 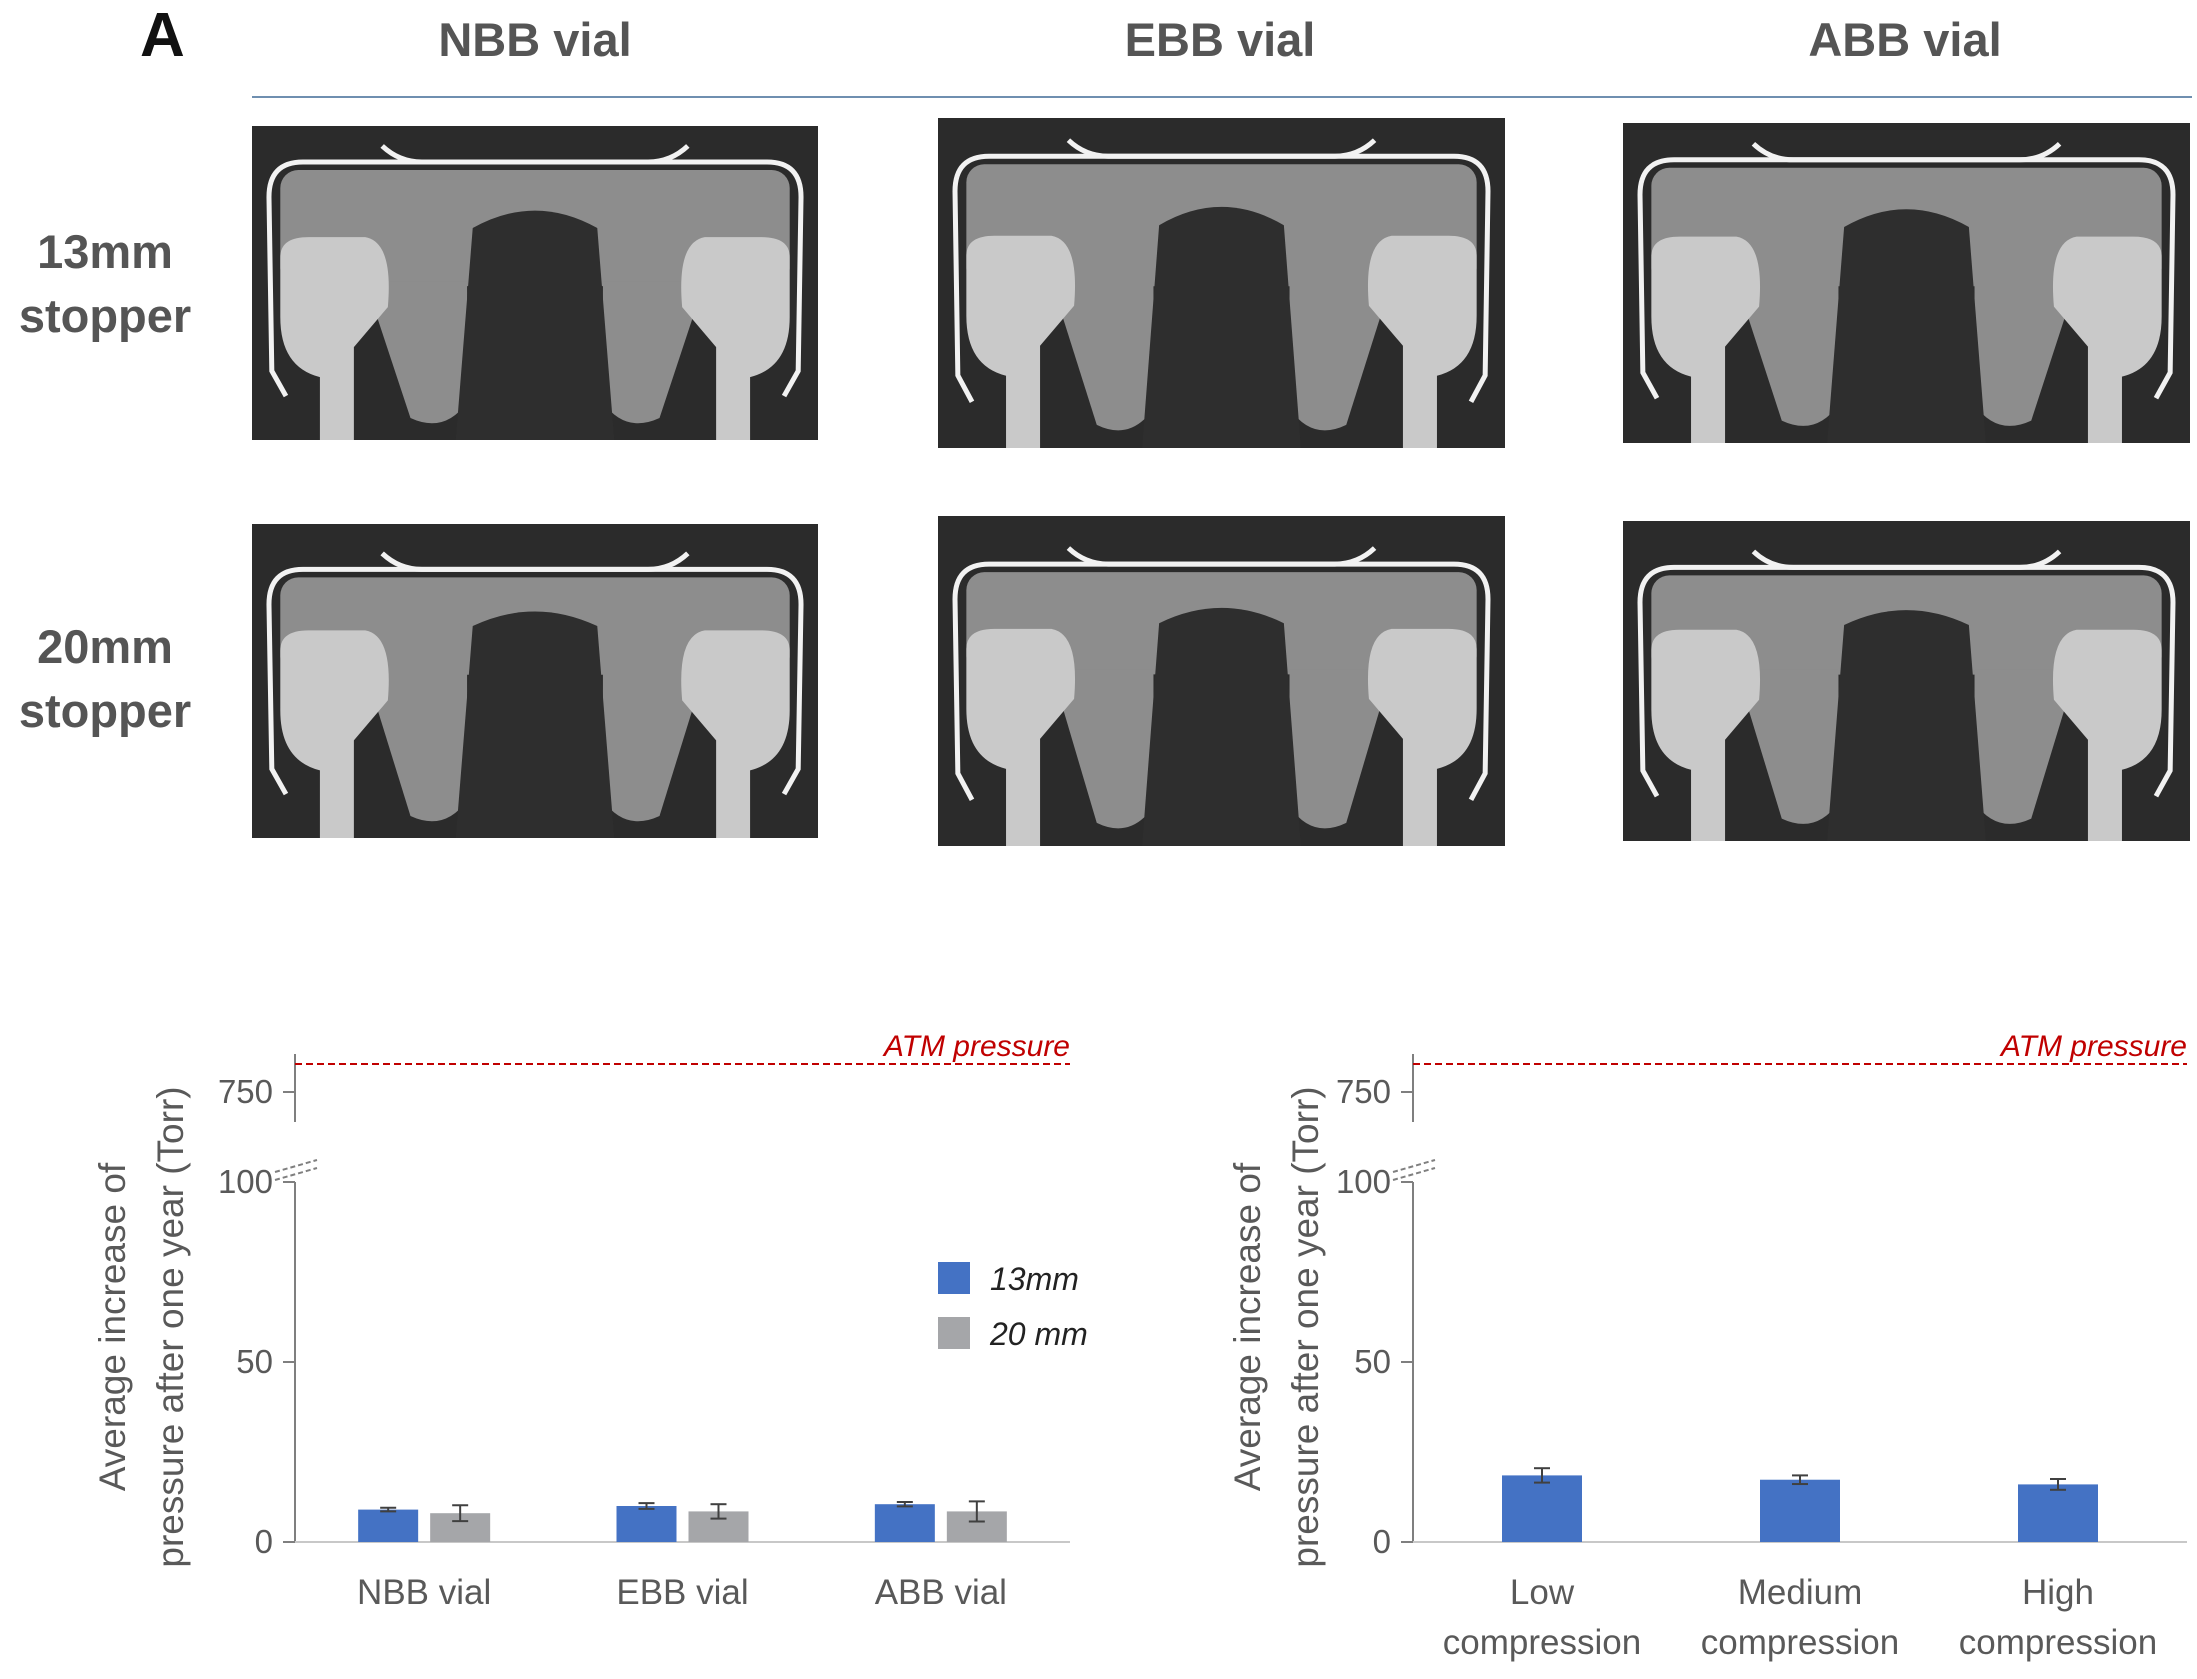 I want to click on row-header-13mm-line2: stopper, so click(x=105, y=315).